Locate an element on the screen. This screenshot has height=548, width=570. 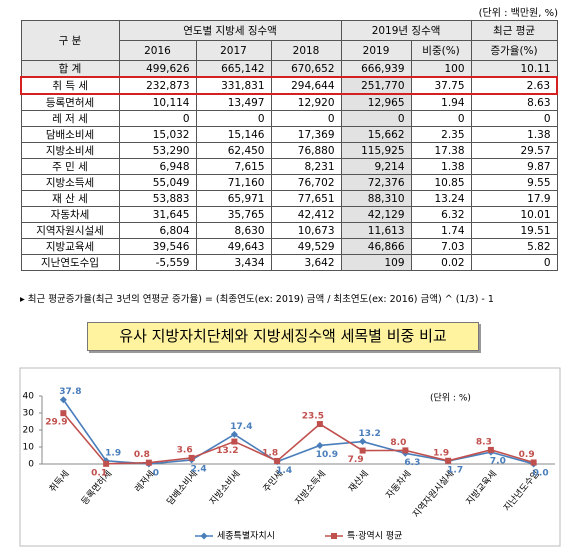
table-cell: 9,214 is located at coordinates (376, 166).